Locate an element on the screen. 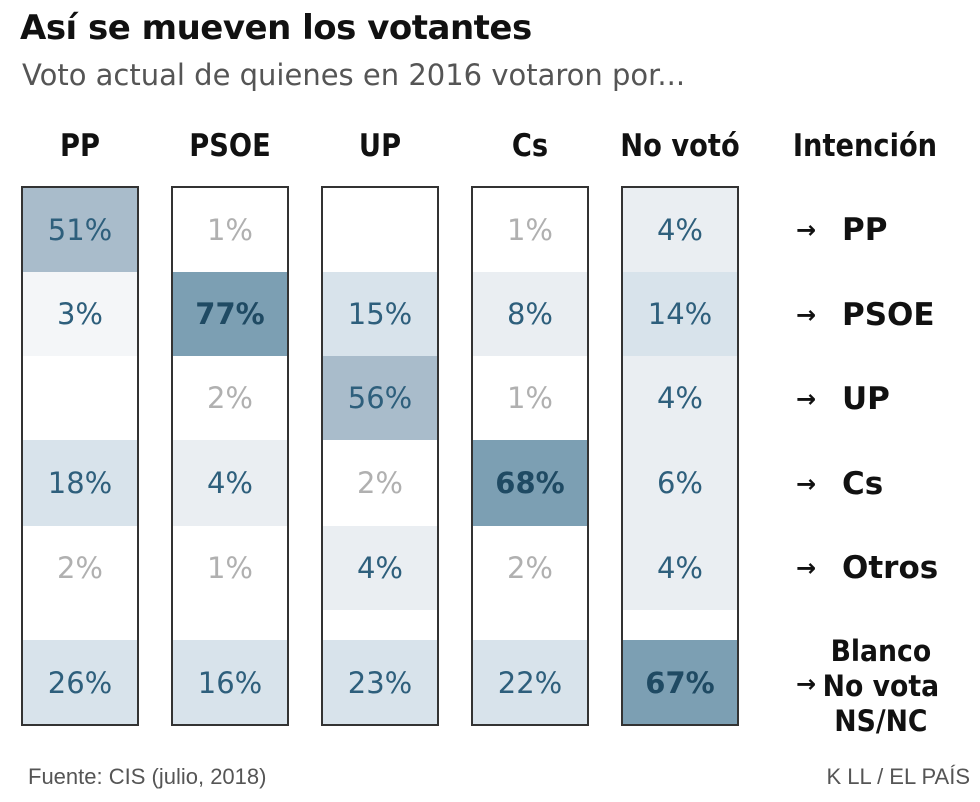 The height and width of the screenshot is (802, 980). row-label-pp: → PP is located at coordinates (886, 230).